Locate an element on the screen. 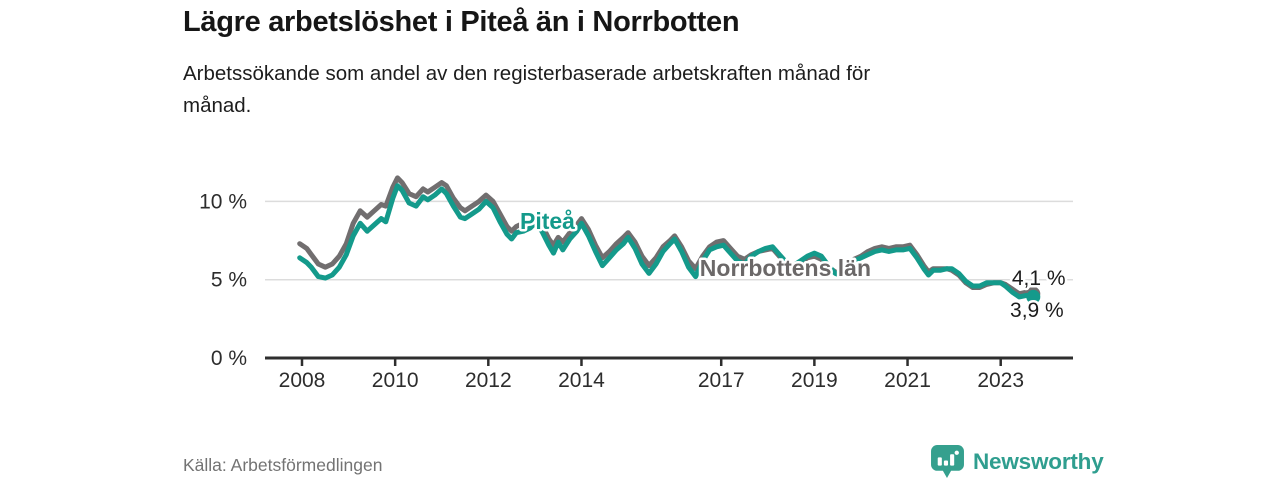 This screenshot has height=480, width=1280. x-axis-tick-label: 2019 is located at coordinates (814, 380).